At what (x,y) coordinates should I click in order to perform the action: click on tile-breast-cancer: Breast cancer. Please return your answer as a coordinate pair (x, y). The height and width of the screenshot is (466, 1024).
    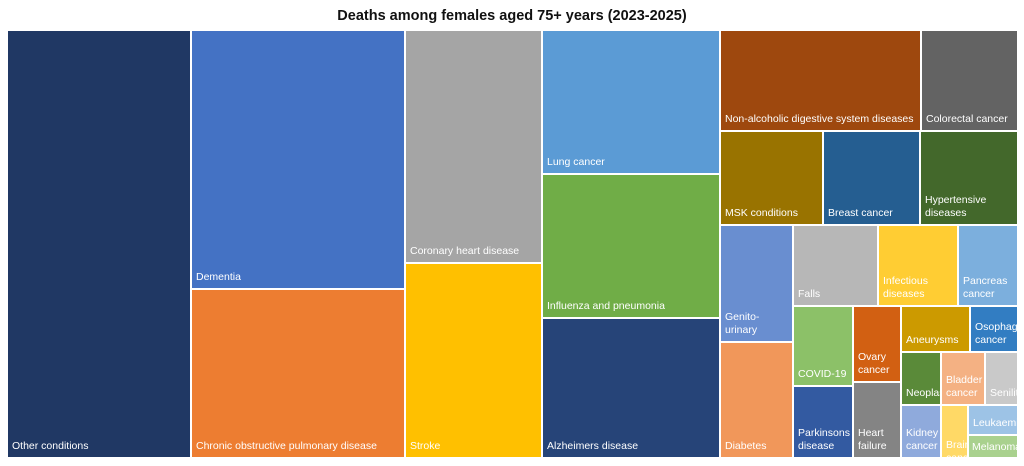
    Looking at the image, I should click on (871, 178).